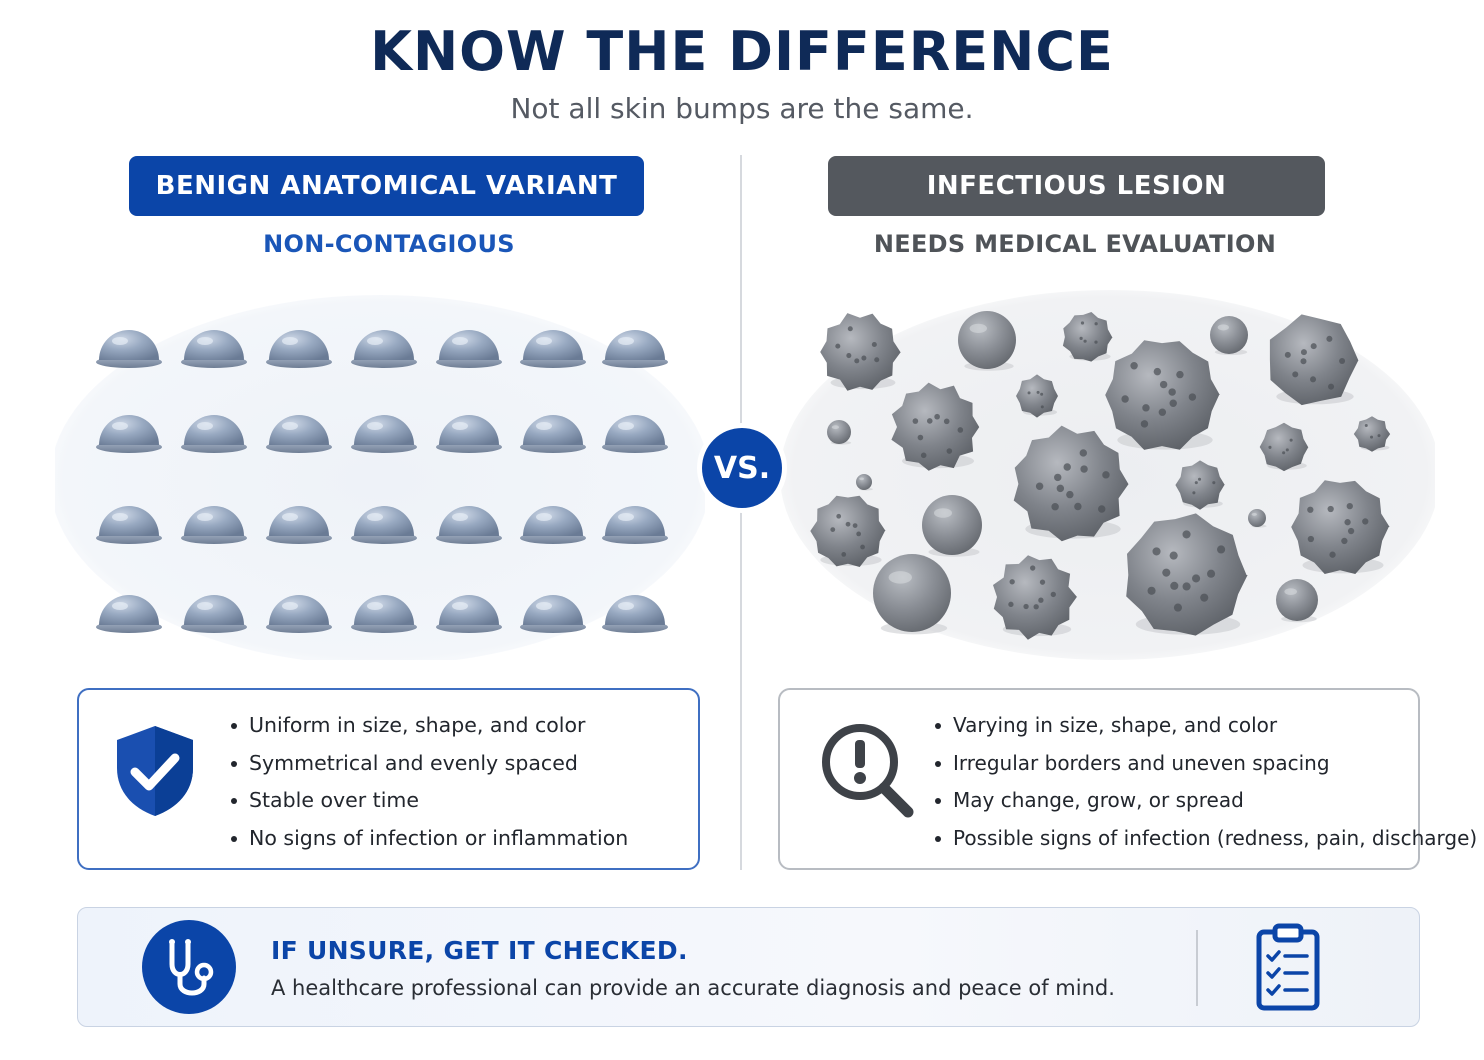 The height and width of the screenshot is (1060, 1484). I want to click on stethoscope-badge, so click(189, 967).